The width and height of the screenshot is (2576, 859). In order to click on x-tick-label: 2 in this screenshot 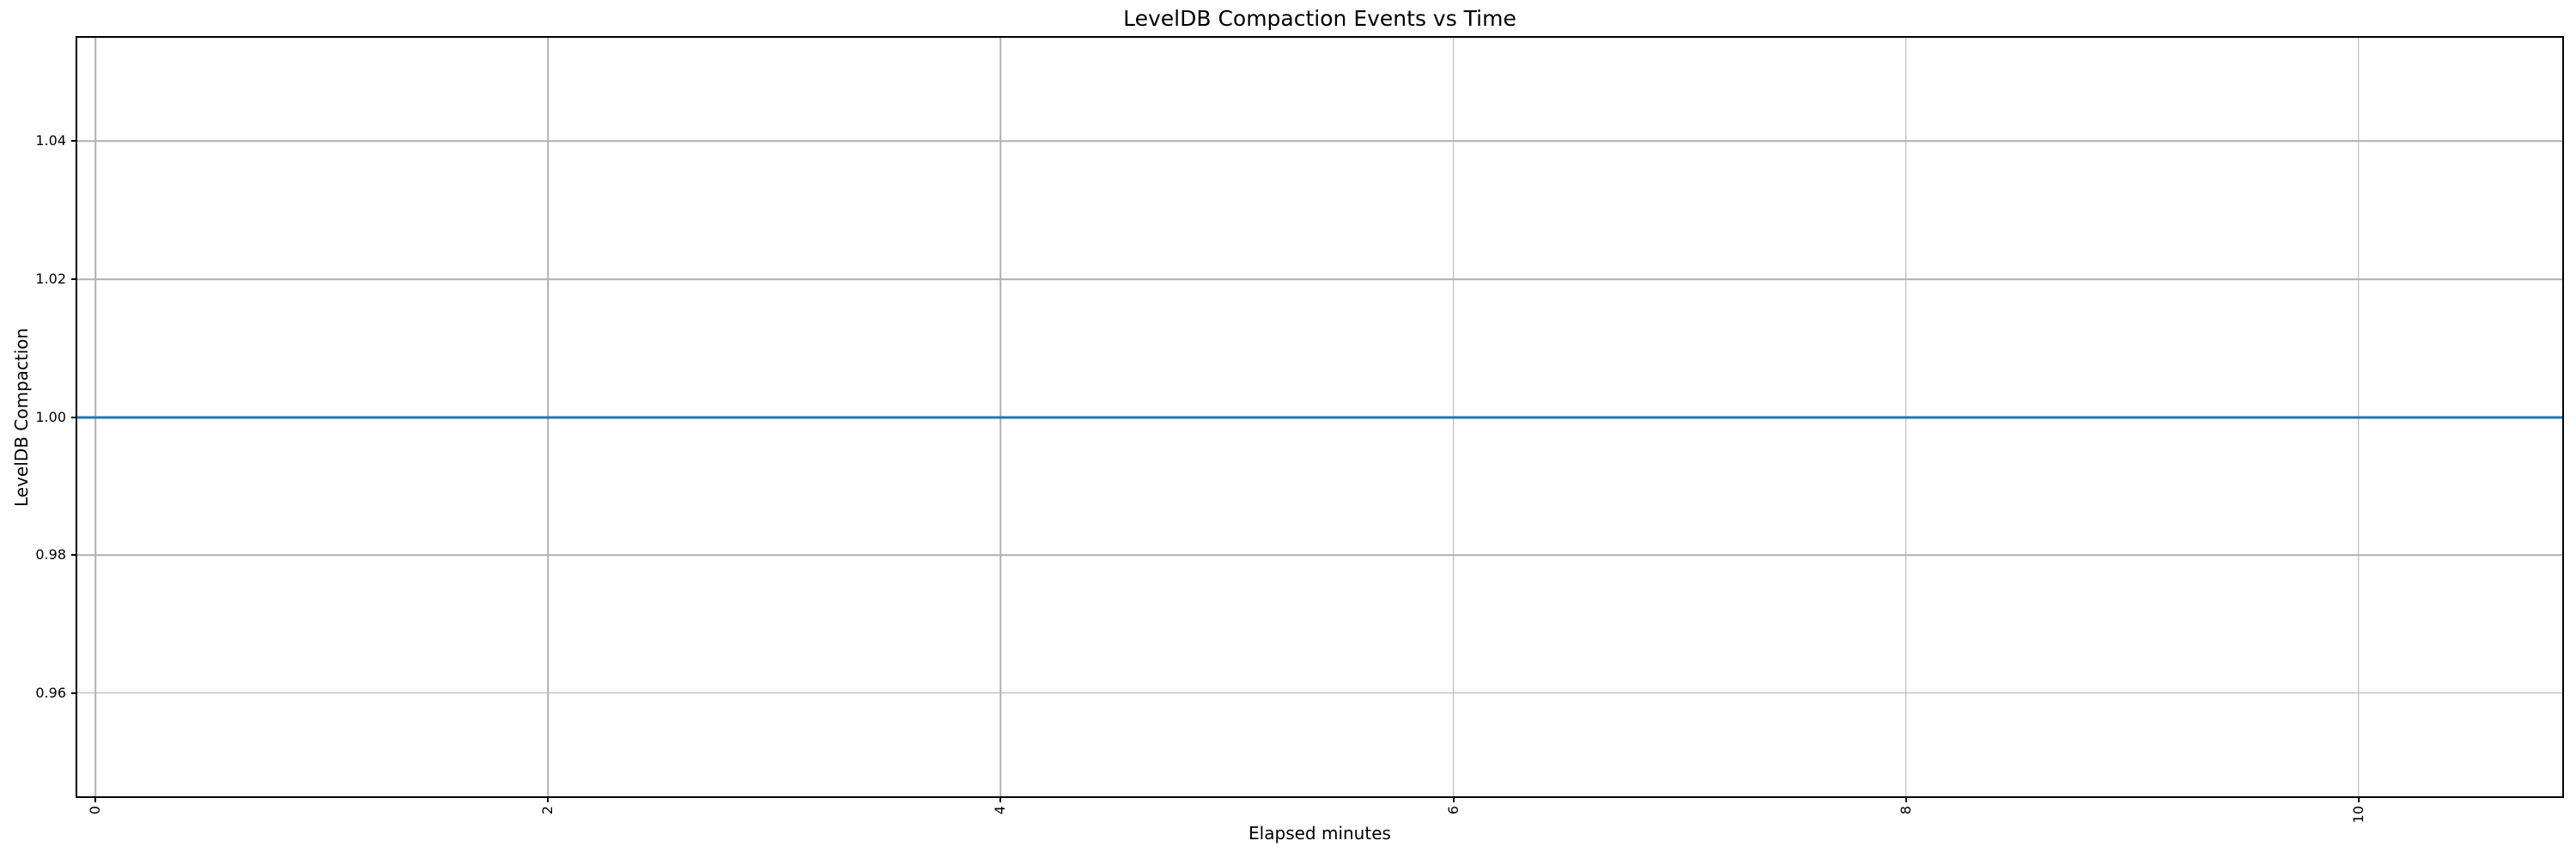, I will do `click(547, 811)`.